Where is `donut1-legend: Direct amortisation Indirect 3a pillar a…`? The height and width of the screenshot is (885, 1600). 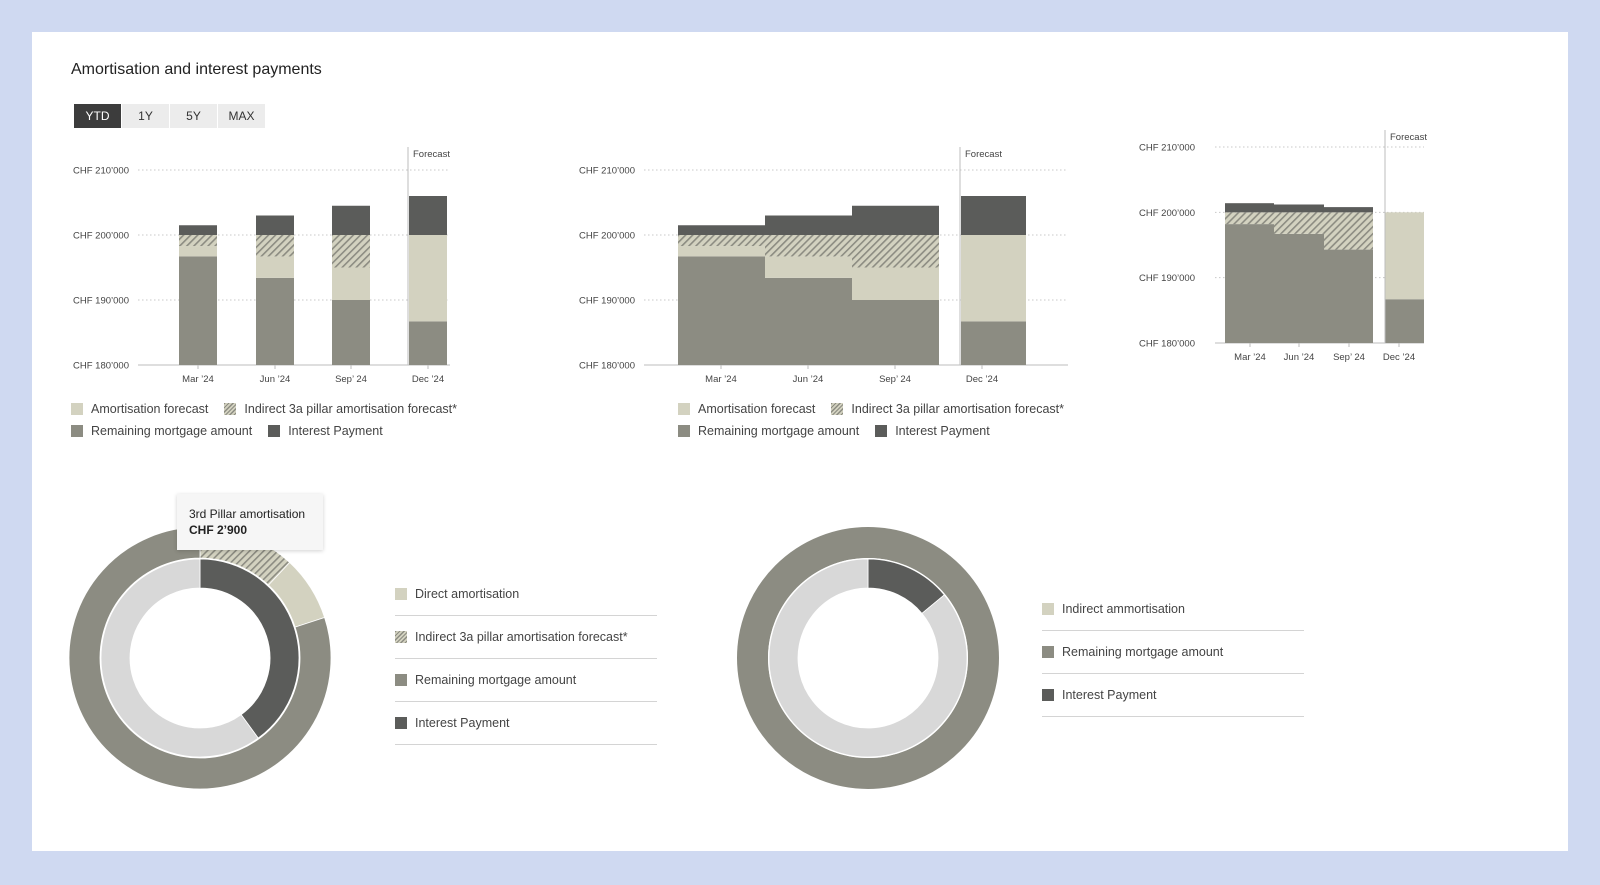 donut1-legend: Direct amortisation Indirect 3a pillar a… is located at coordinates (526, 659).